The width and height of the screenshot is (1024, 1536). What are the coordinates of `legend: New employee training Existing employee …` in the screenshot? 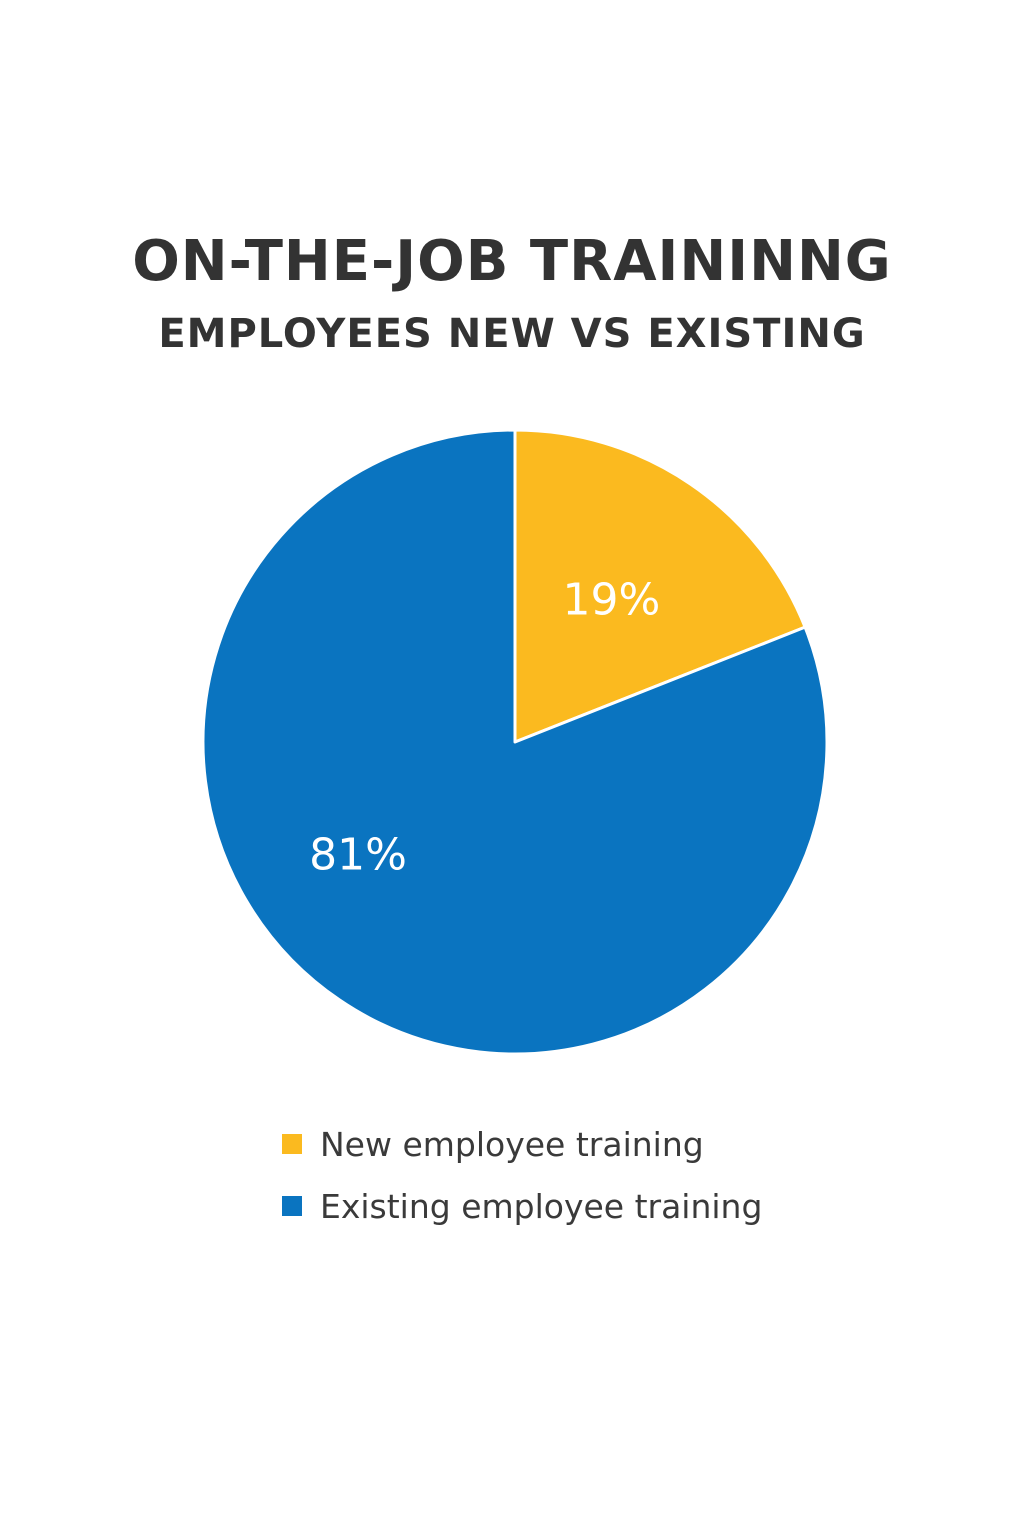 It's located at (522, 1184).